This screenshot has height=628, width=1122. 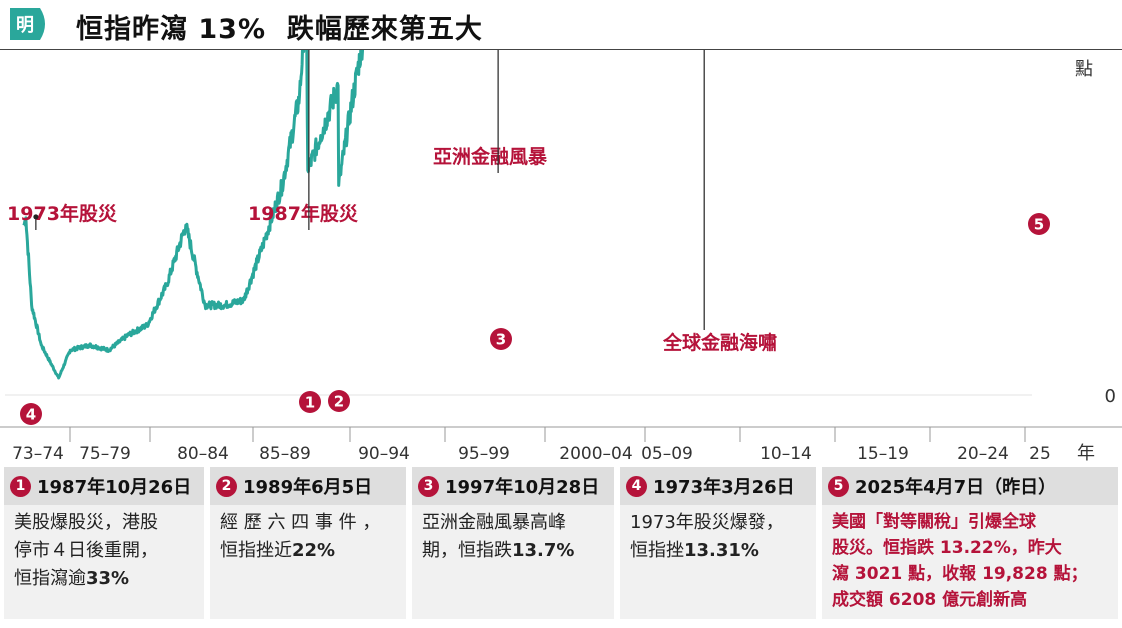 I want to click on event-panel-header: 5 2025年4月7日（昨日）, so click(x=970, y=486).